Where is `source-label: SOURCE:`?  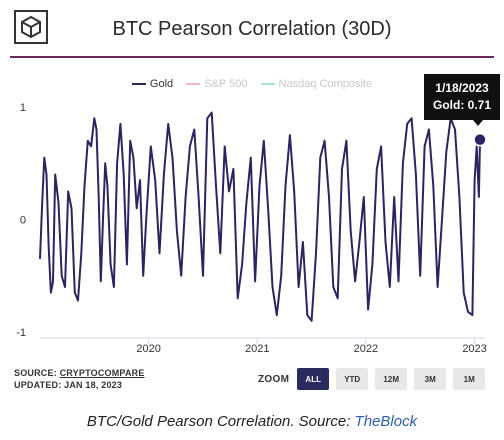
source-label: SOURCE: is located at coordinates (35, 373).